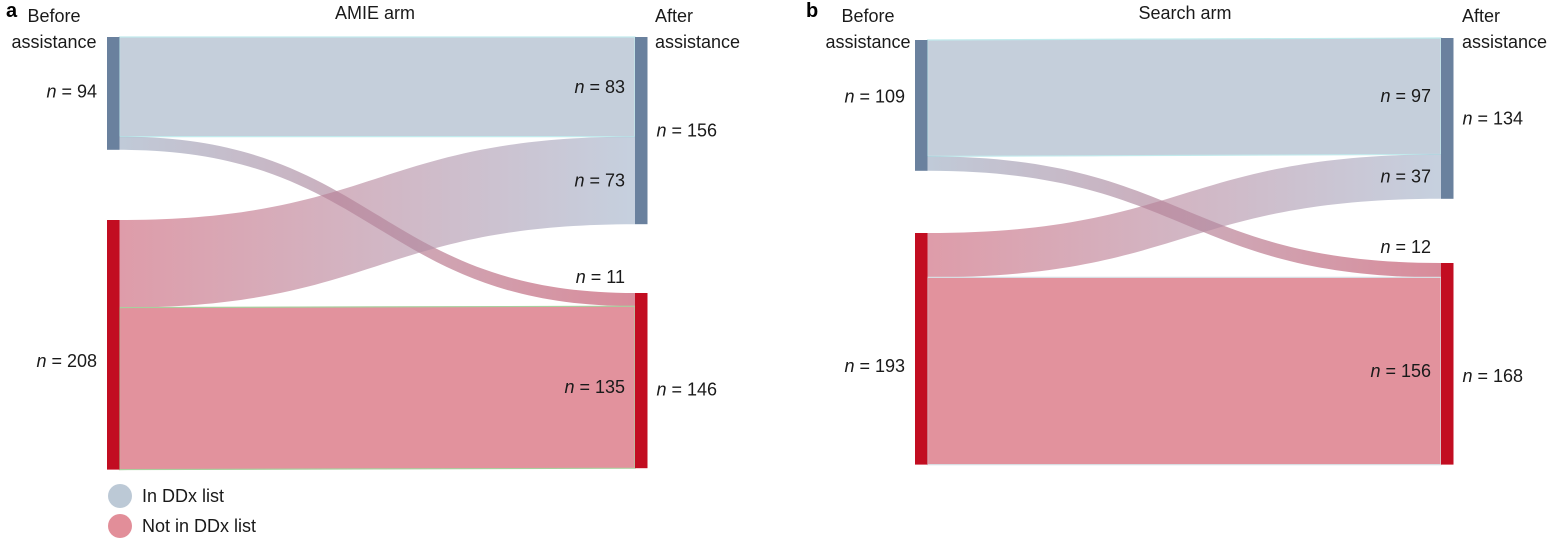 This screenshot has width=1560, height=538. What do you see at coordinates (66, 361) in the screenshot?
I see `node-label-before_not: n = 208` at bounding box center [66, 361].